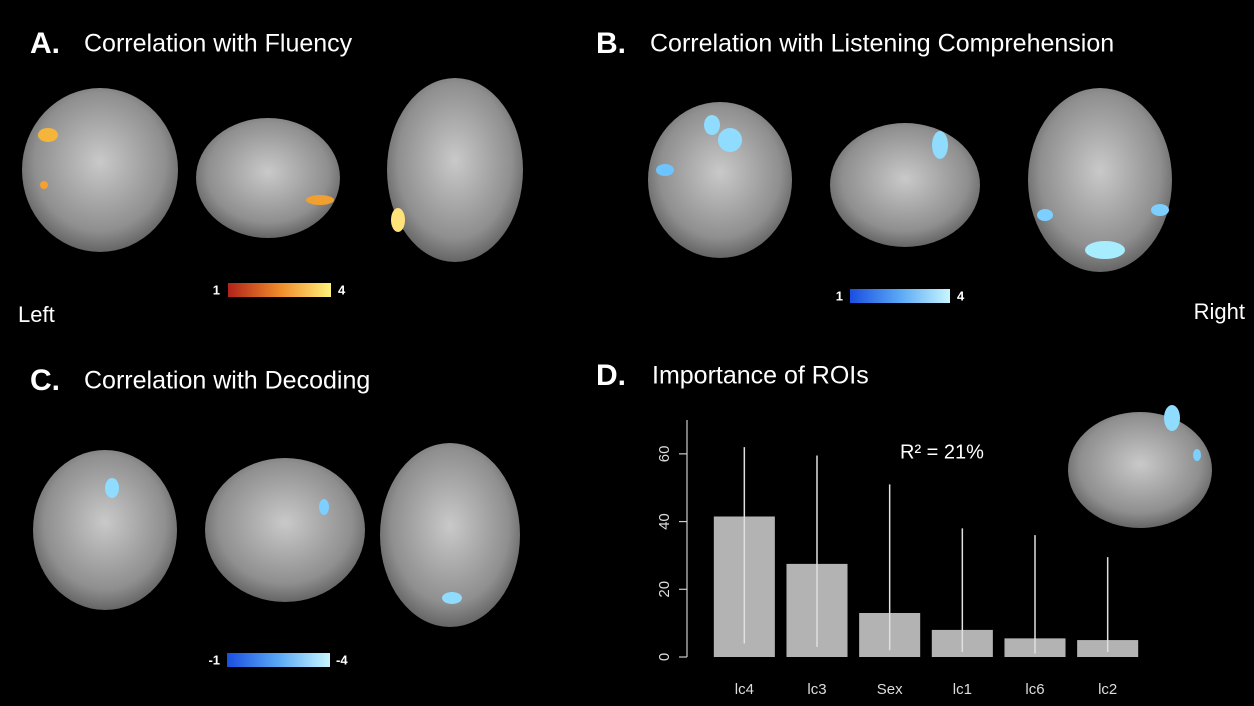 The width and height of the screenshot is (1254, 706). Describe the element at coordinates (36, 314) in the screenshot. I see `side-label: Left` at that location.